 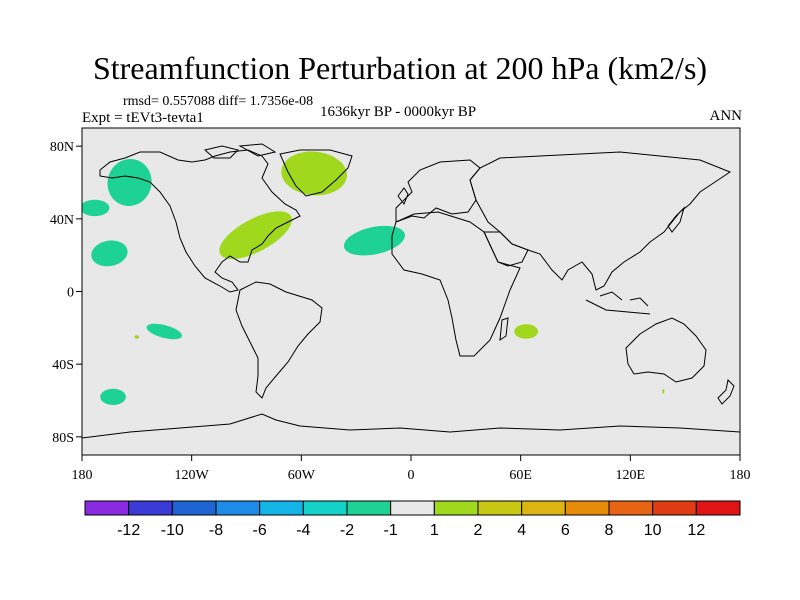 What do you see at coordinates (653, 530) in the screenshot?
I see `colorbar-label: 10` at bounding box center [653, 530].